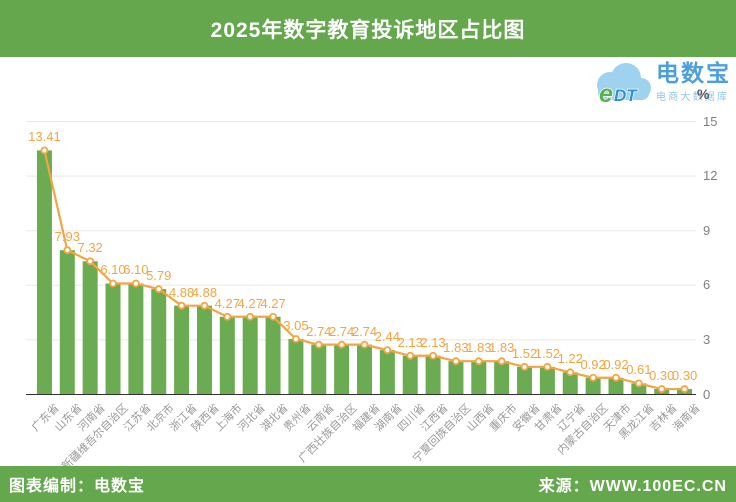  I want to click on logo-text: 电数宝 电商大数据库, so click(693, 81).